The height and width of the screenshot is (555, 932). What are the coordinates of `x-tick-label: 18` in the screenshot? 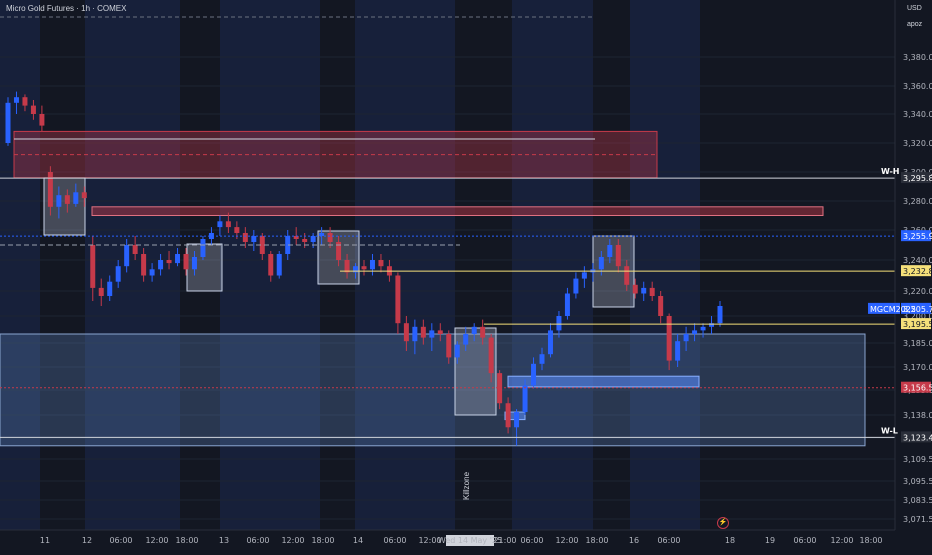 It's located at (730, 540).